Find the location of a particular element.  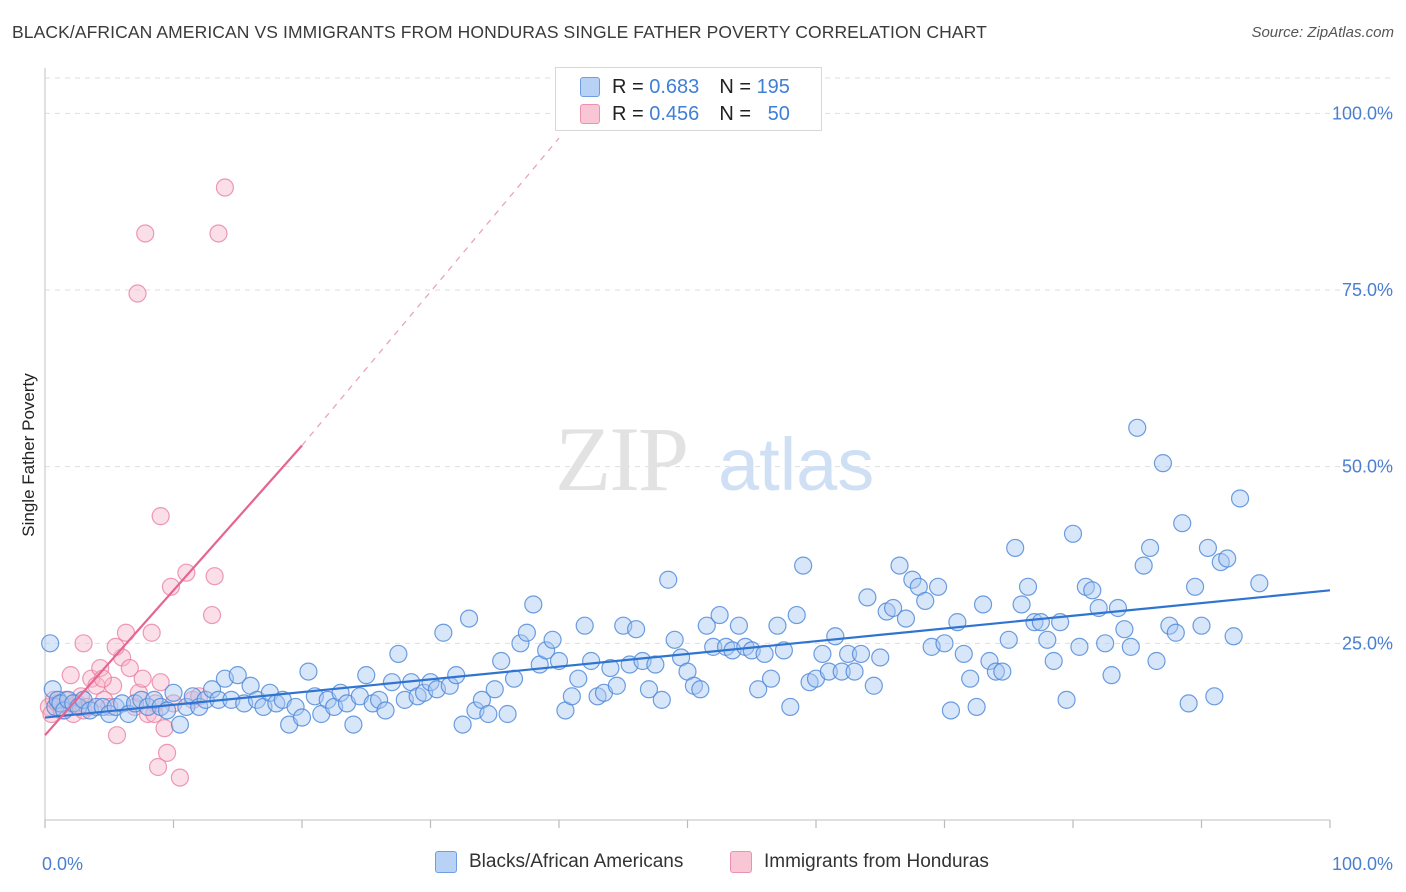

trend-line-blacks is located at coordinates (687, 654).